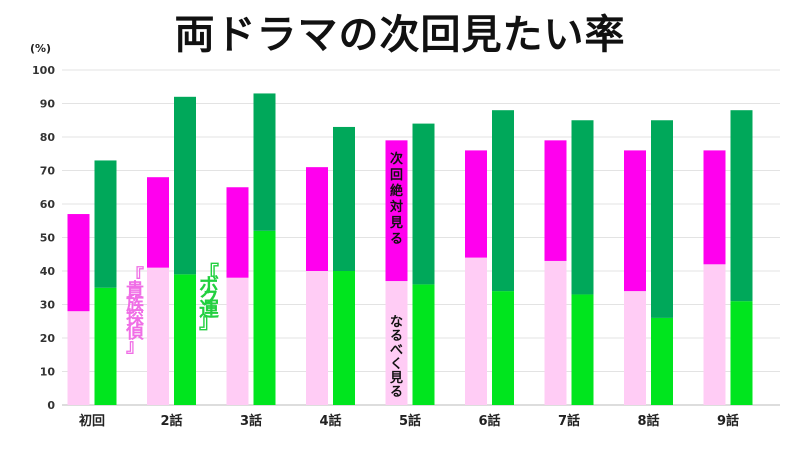 The image size is (800, 450). What do you see at coordinates (330, 421) in the screenshot?
I see `x-tick-label: 4話` at bounding box center [330, 421].